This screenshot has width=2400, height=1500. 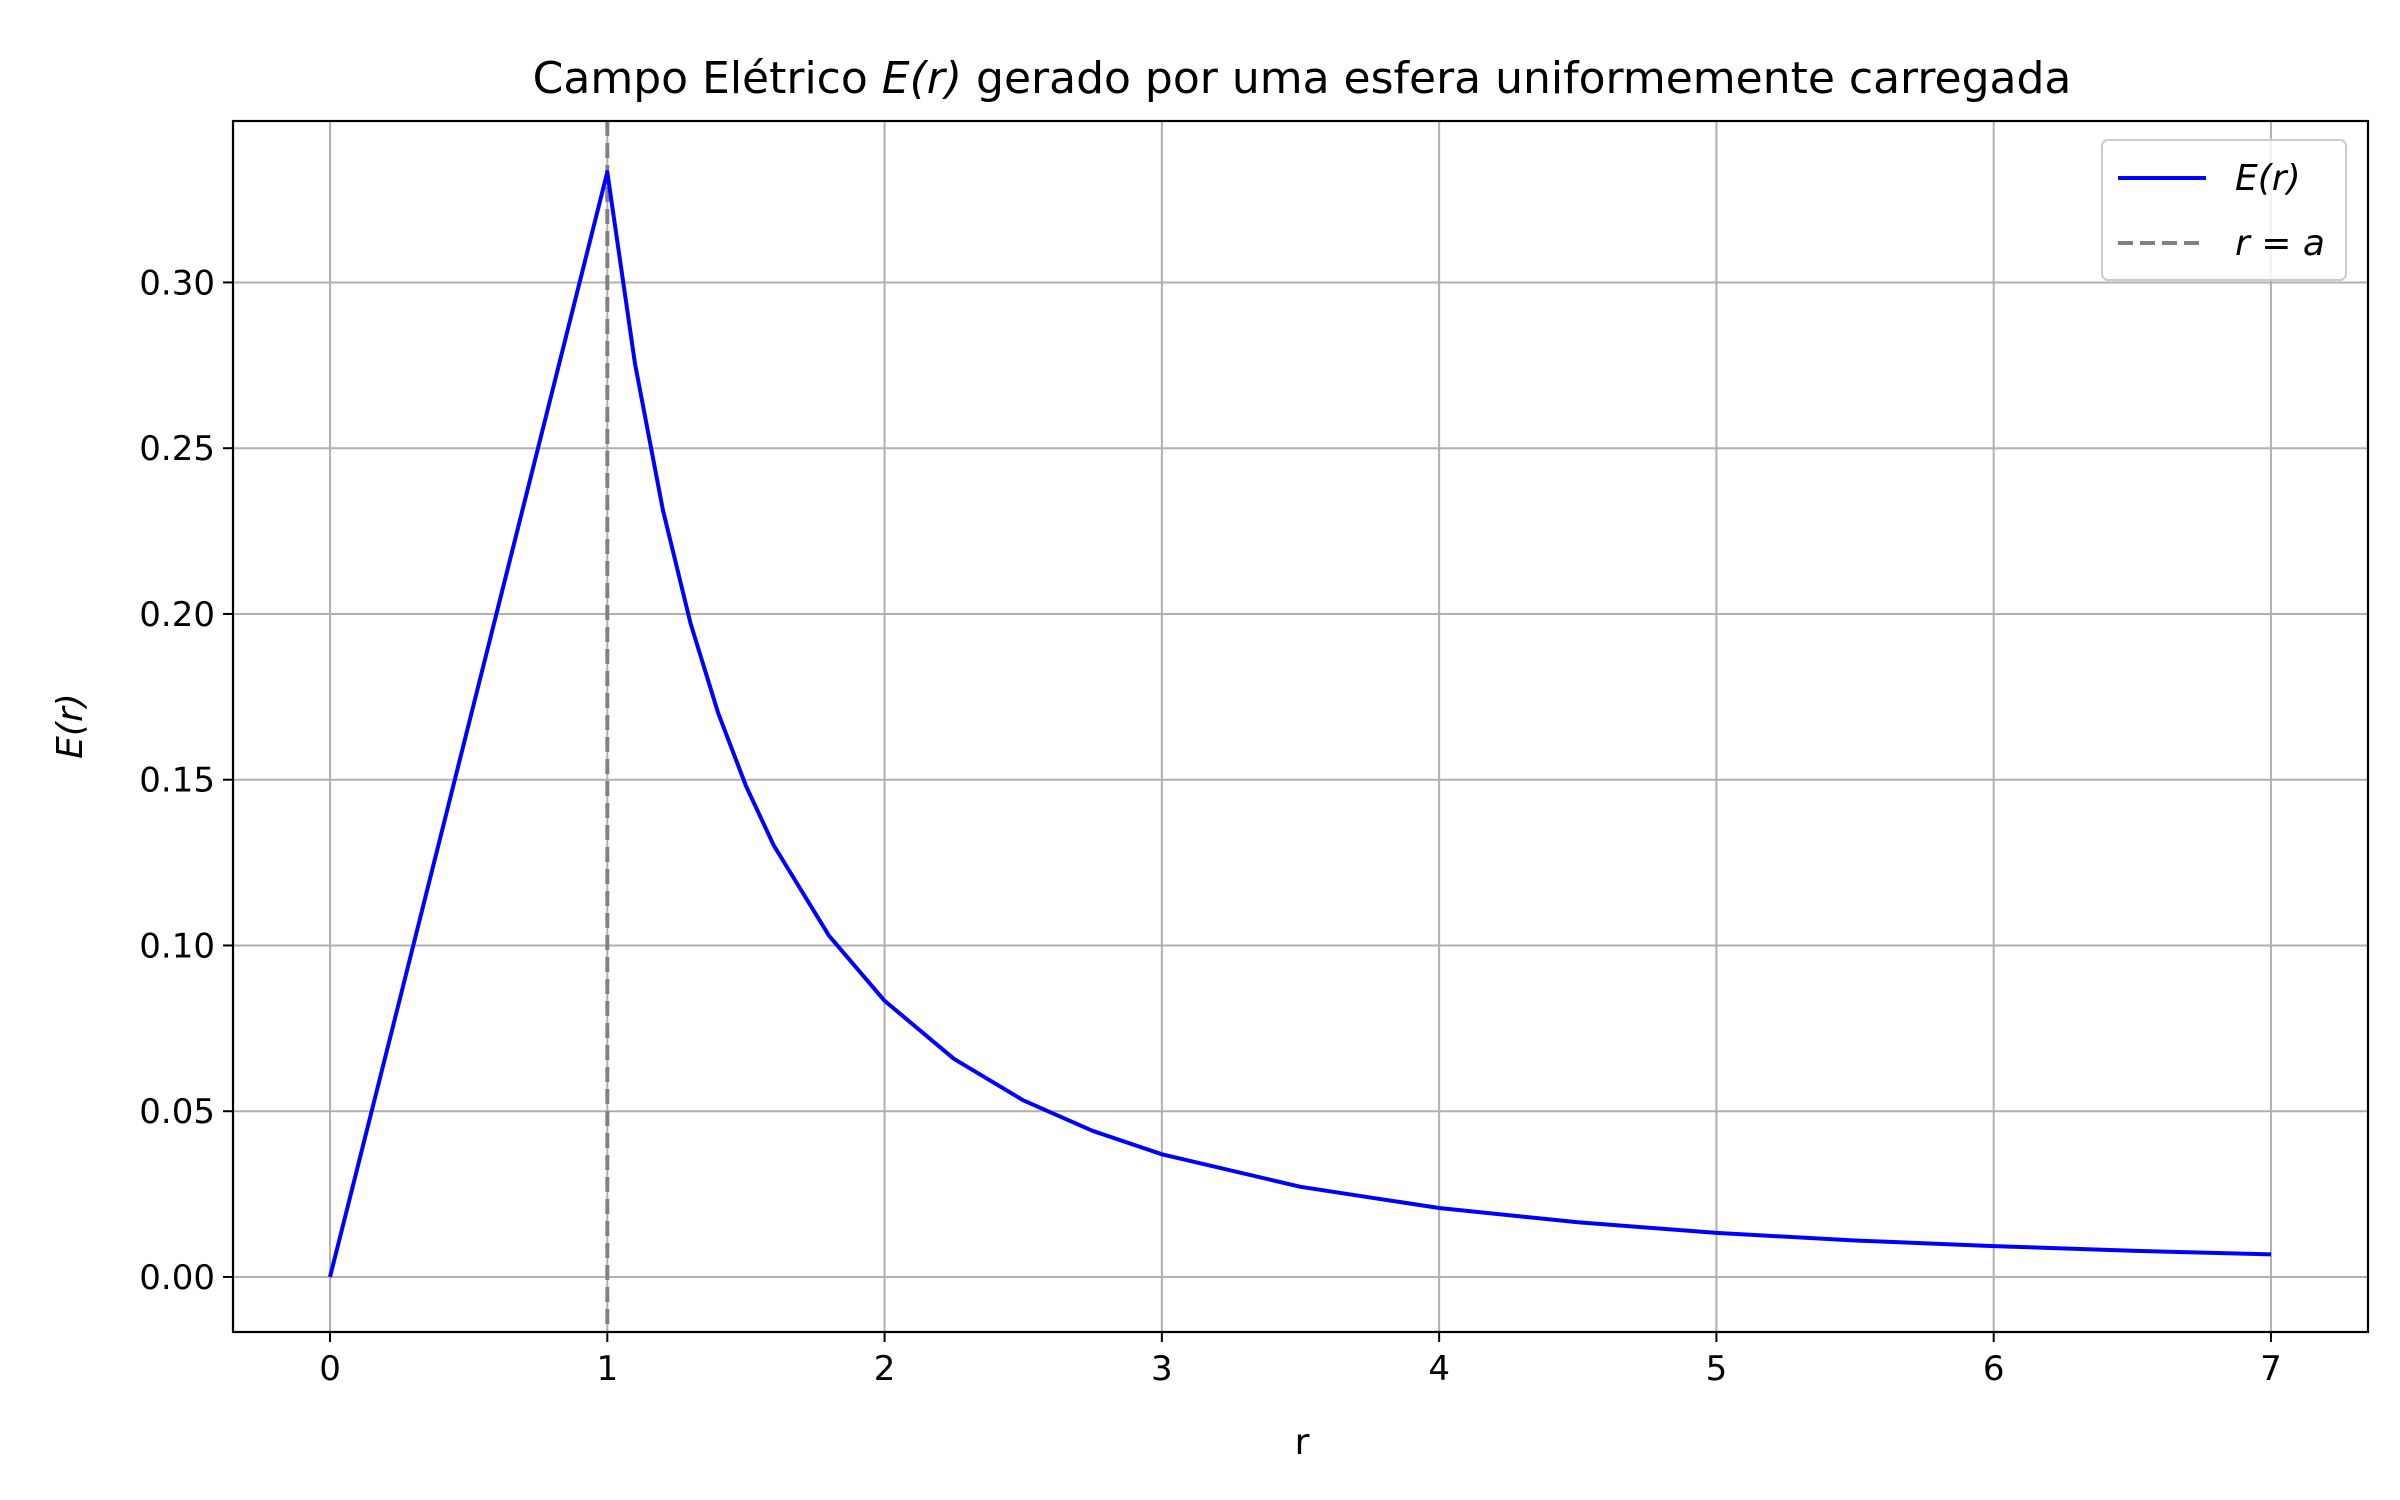 I want to click on y-axis-ticks: 0.00 0.05 0.10 0.15 0.20 0.25 0.30, so click(x=186, y=780).